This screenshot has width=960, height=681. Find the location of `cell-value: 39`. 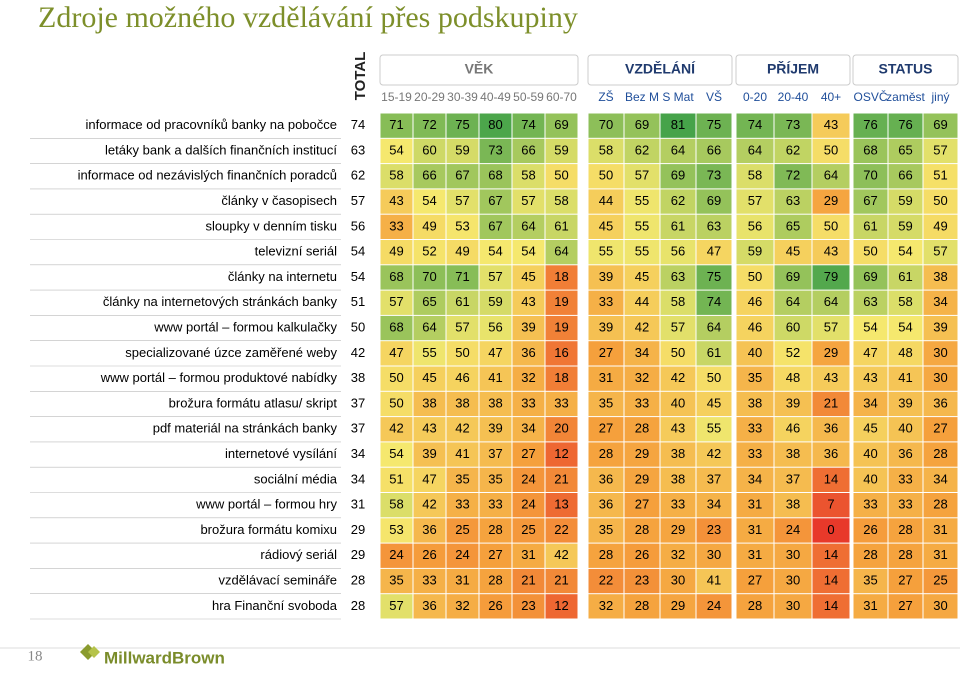

cell-value: 39 is located at coordinates (606, 276).